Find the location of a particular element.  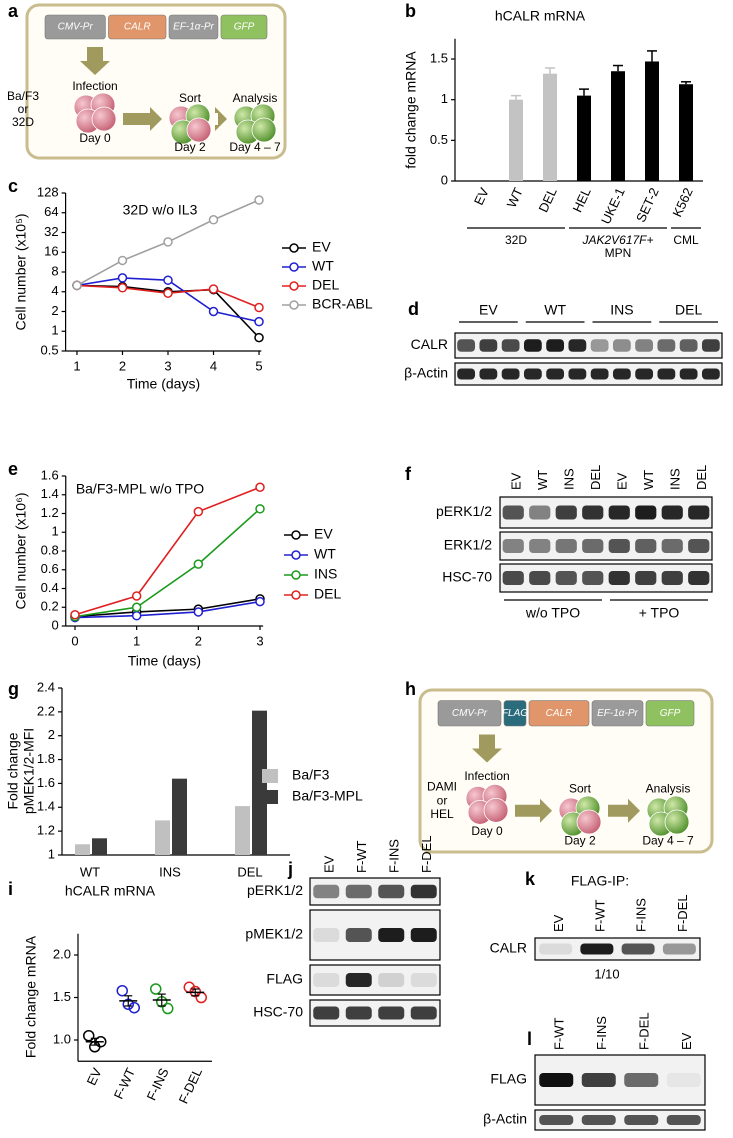

x-tick-label: F-INS is located at coordinates (158, 1083).